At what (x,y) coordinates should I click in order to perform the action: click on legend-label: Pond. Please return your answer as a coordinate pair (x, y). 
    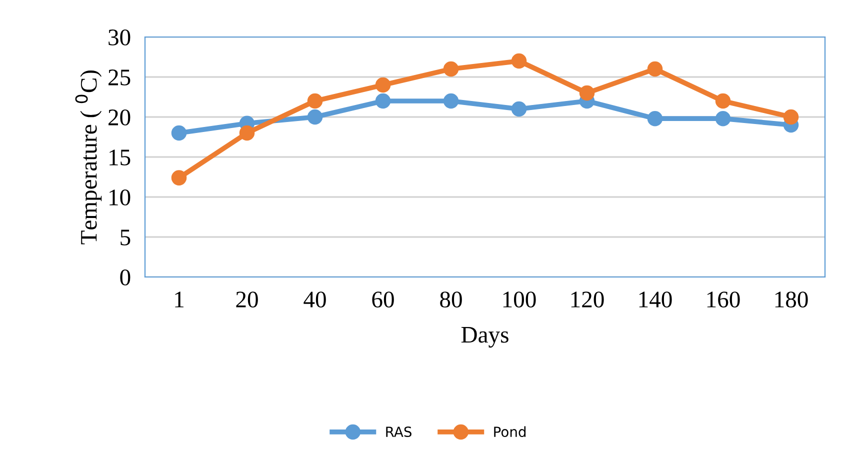
    Looking at the image, I should click on (510, 432).